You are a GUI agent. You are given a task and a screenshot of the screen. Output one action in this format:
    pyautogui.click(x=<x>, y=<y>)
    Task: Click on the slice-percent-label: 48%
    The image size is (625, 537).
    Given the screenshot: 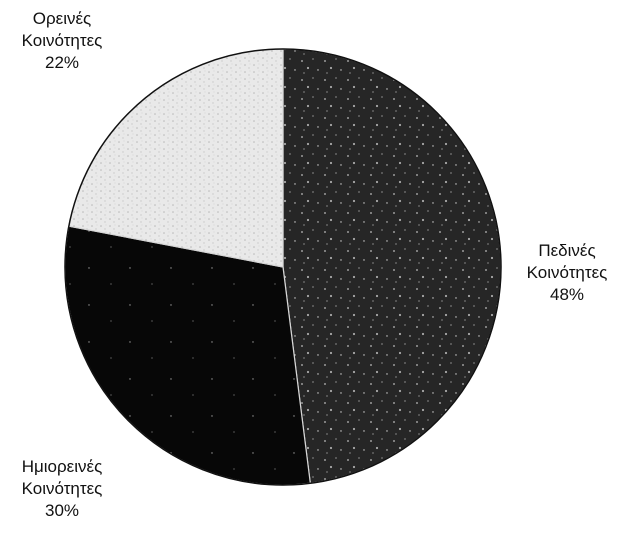 What is the action you would take?
    pyautogui.click(x=567, y=294)
    